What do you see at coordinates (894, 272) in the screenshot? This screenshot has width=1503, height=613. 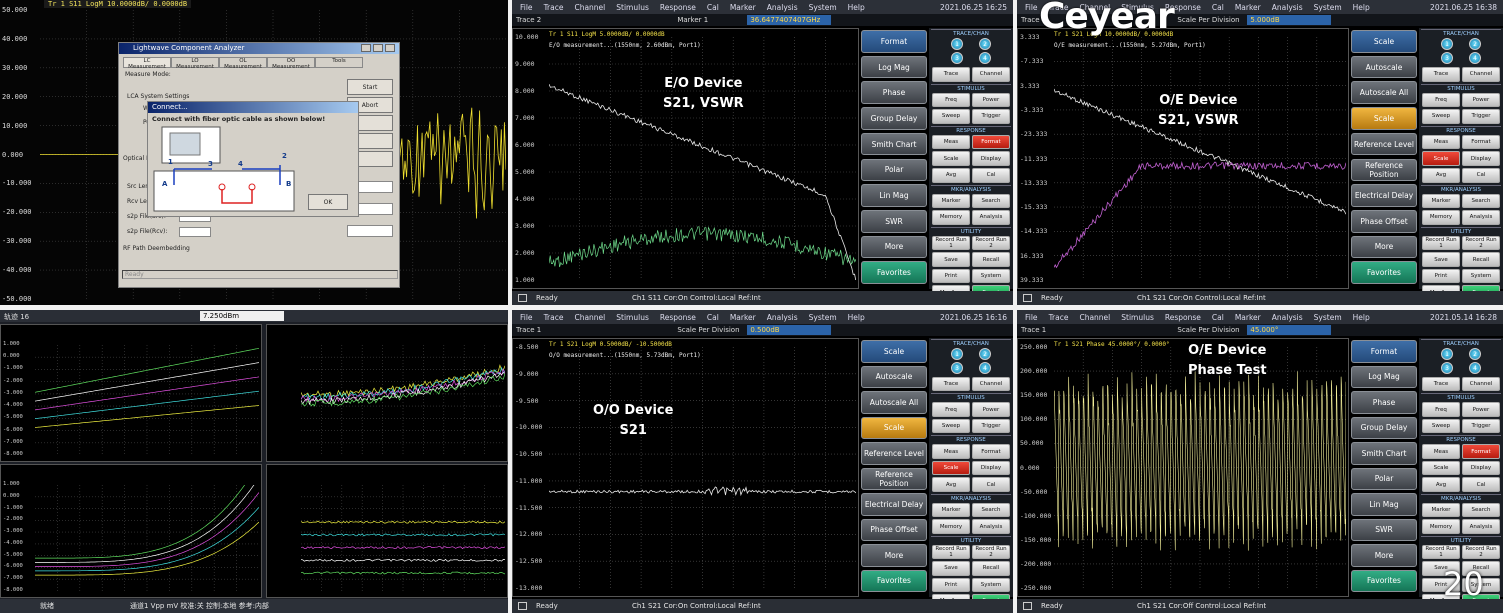 I see `softkey: Favorites` at bounding box center [894, 272].